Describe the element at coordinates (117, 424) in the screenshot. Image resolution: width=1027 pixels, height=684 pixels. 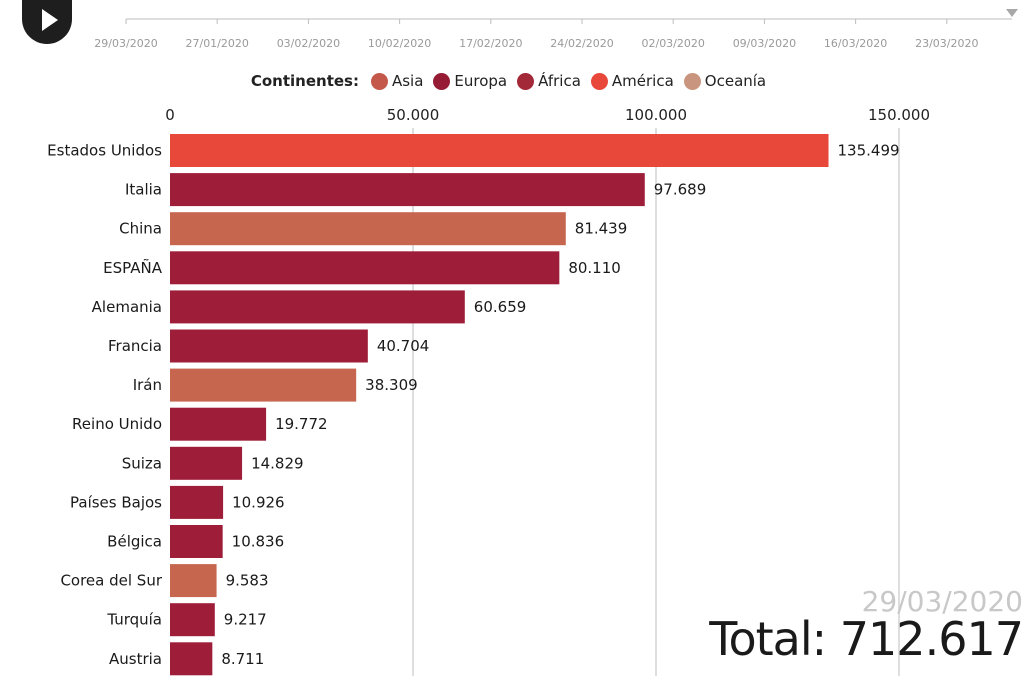
I see `category-label: Reino Unido` at that location.